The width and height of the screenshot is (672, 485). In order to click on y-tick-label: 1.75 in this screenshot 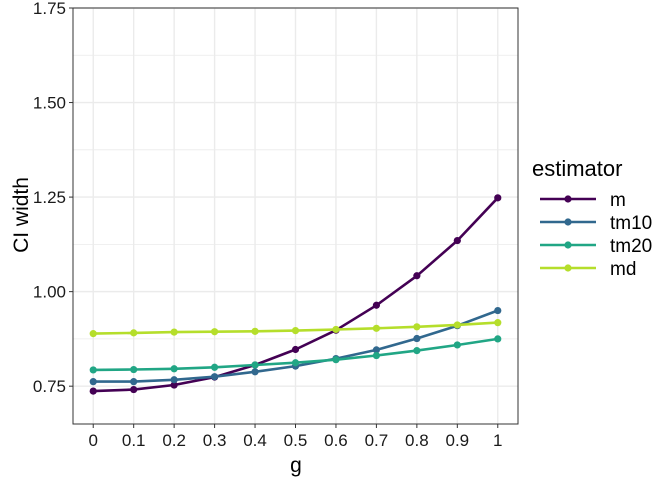, I will do `click(49, 9)`.